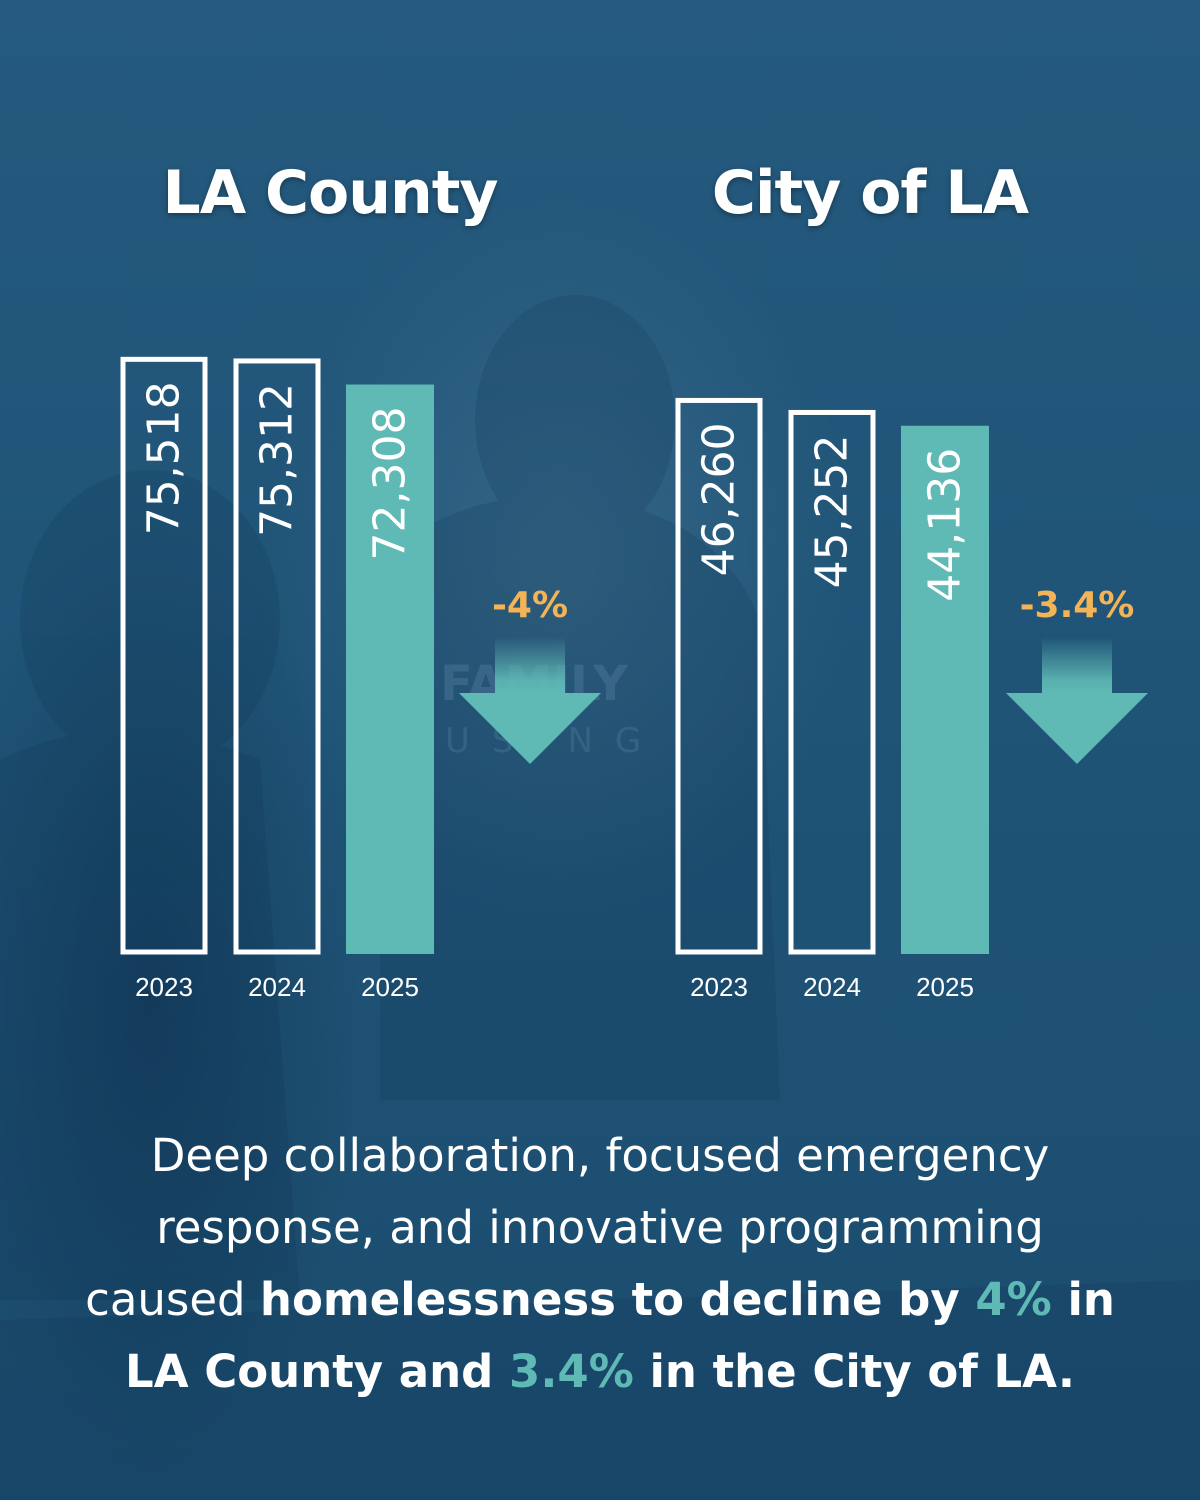 This screenshot has width=1200, height=1500. I want to click on photo-person-head, so click(575, 420).